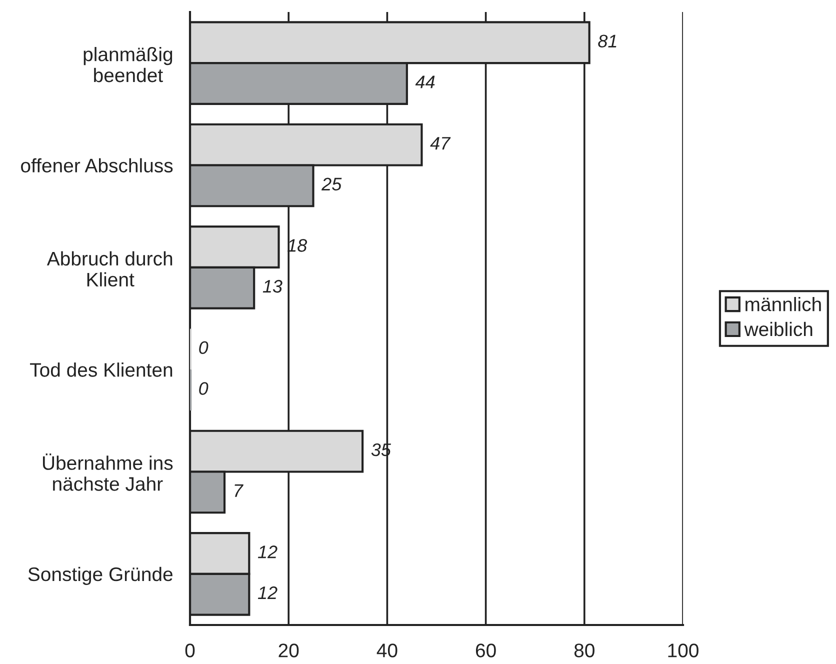  What do you see at coordinates (584, 651) in the screenshot?
I see `x-tick-label: 80` at bounding box center [584, 651].